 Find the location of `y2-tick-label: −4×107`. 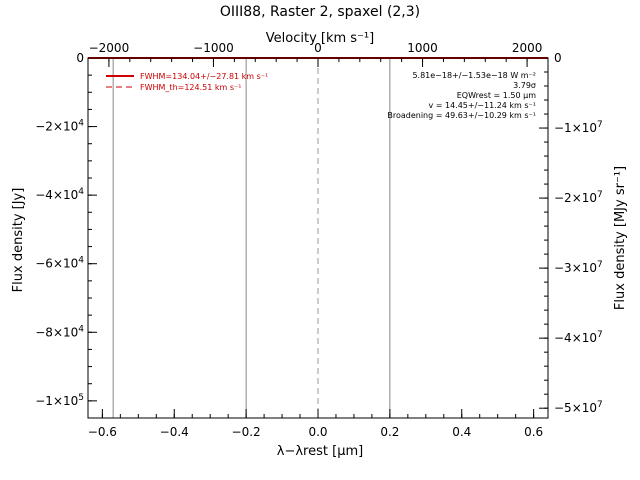

y2-tick-label: −4×107 is located at coordinates (578, 337).